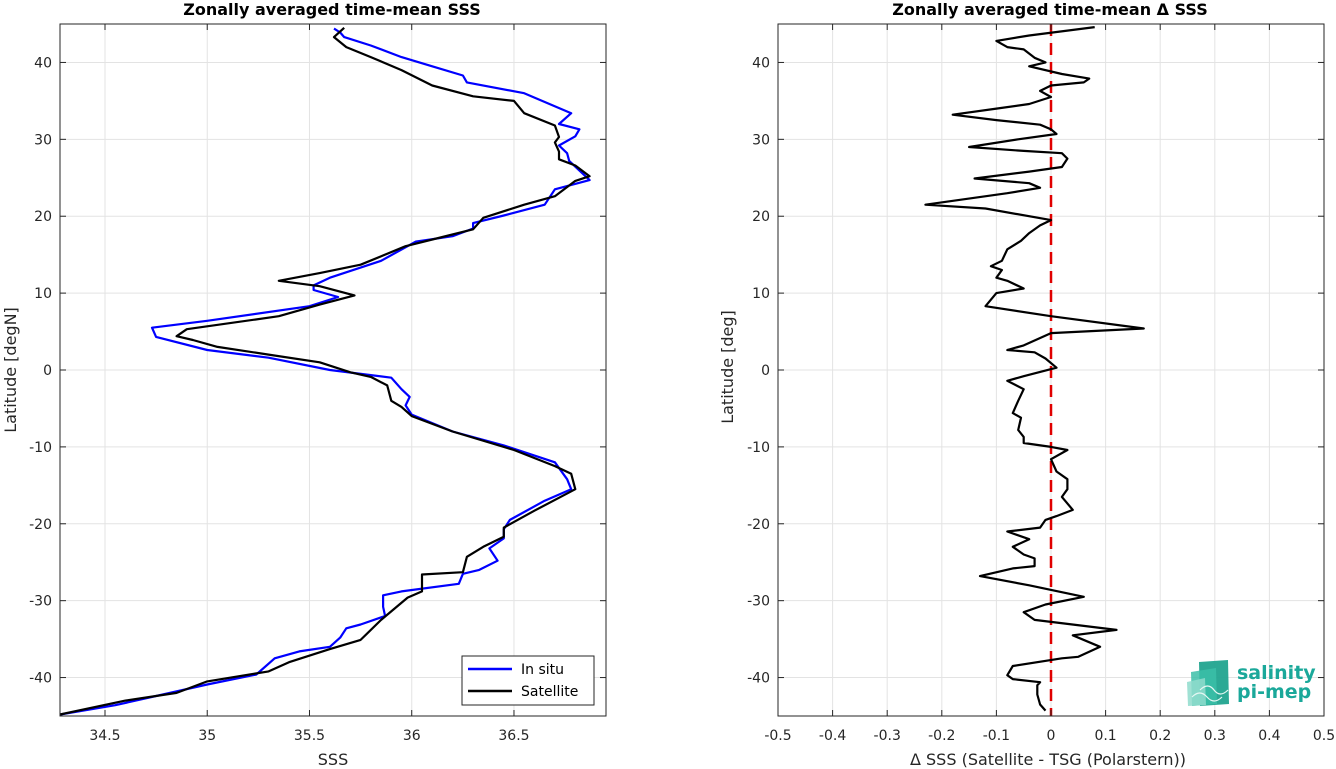 This screenshot has height=769, width=1336. Describe the element at coordinates (996, 736) in the screenshot. I see `delta-x-tick-label: -0.1` at that location.